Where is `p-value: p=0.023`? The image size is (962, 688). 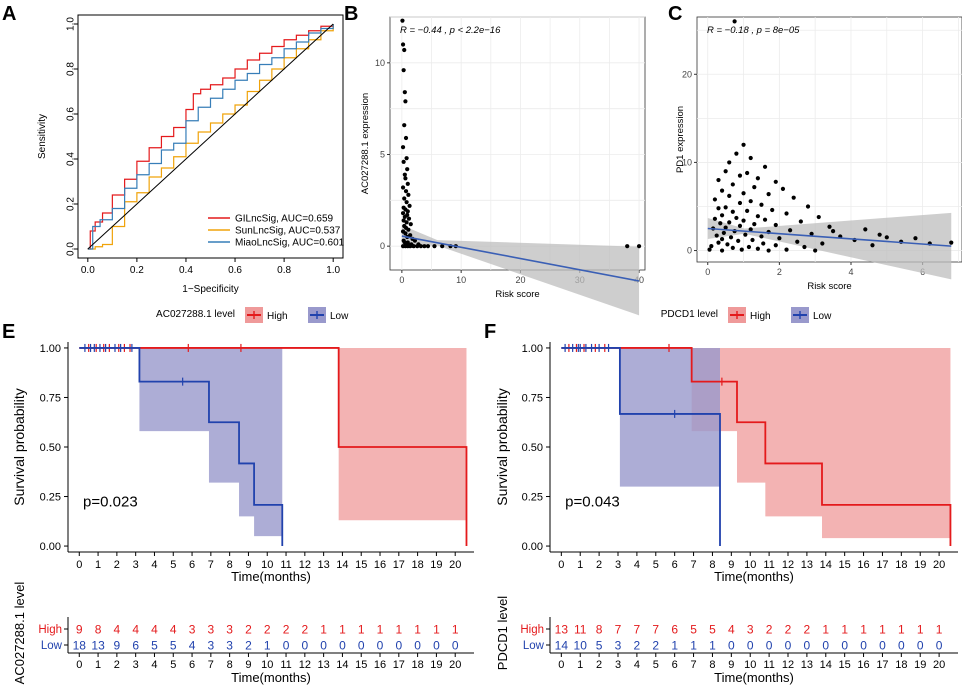 p-value: p=0.023 is located at coordinates (110, 501).